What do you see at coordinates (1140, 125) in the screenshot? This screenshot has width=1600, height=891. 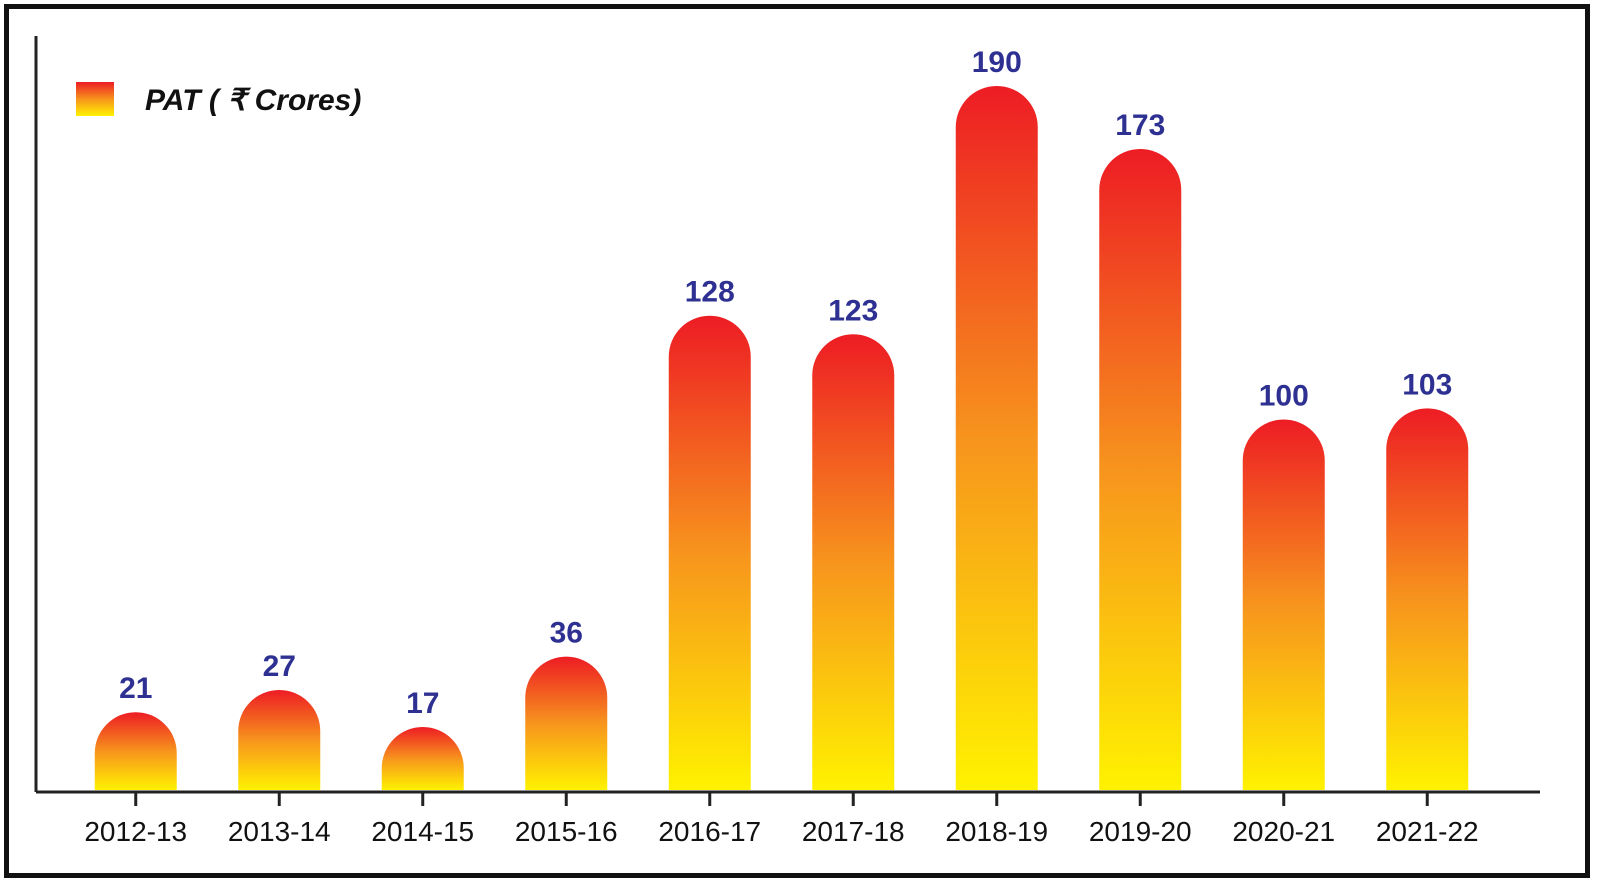 I see `value-label-2019-20: 173` at bounding box center [1140, 125].